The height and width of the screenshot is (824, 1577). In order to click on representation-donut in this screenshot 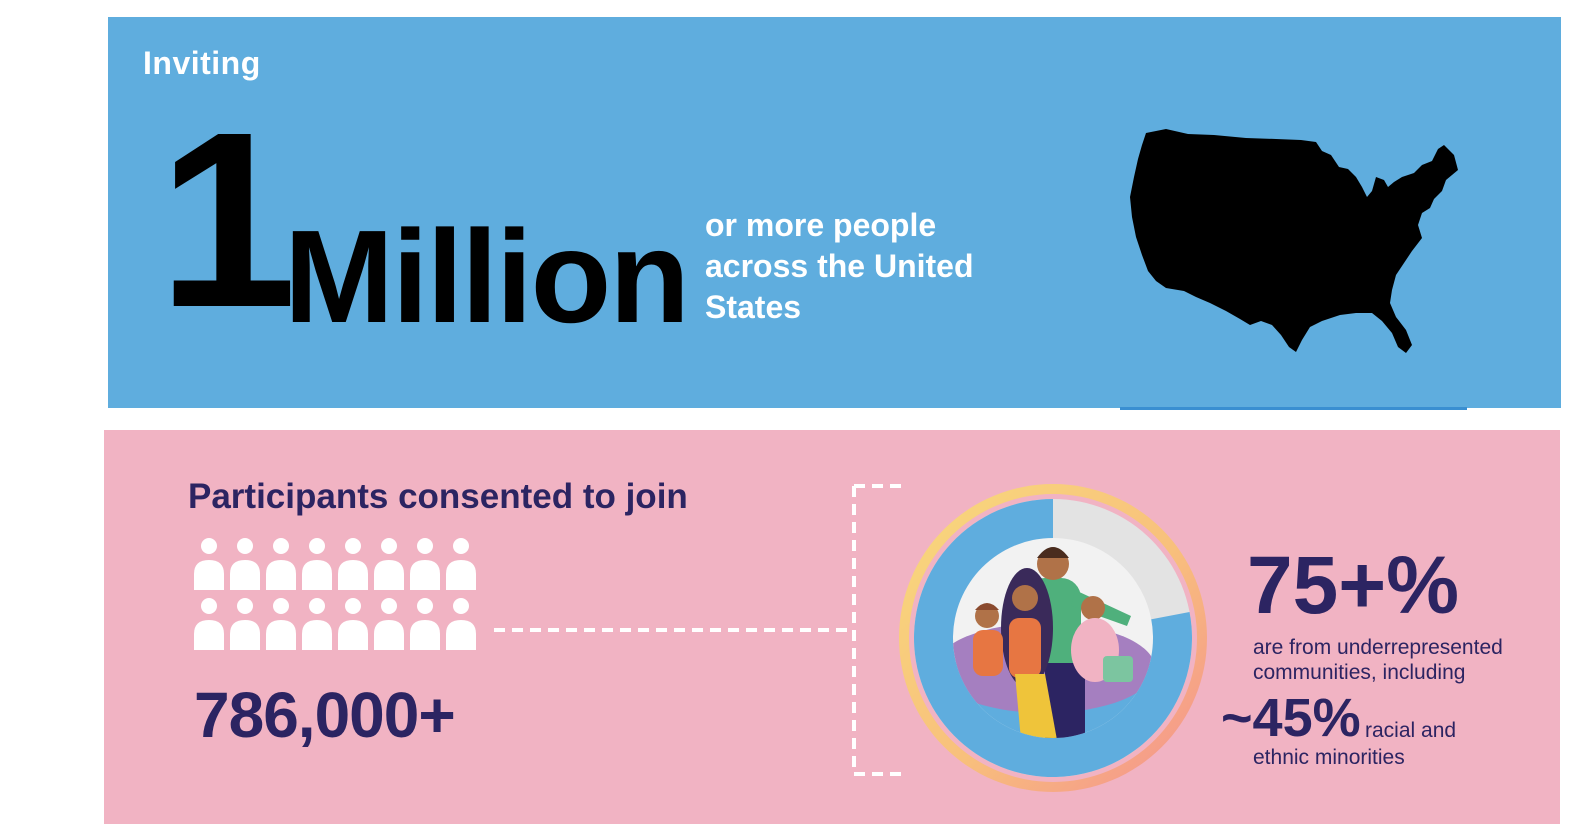, I will do `click(1053, 638)`.